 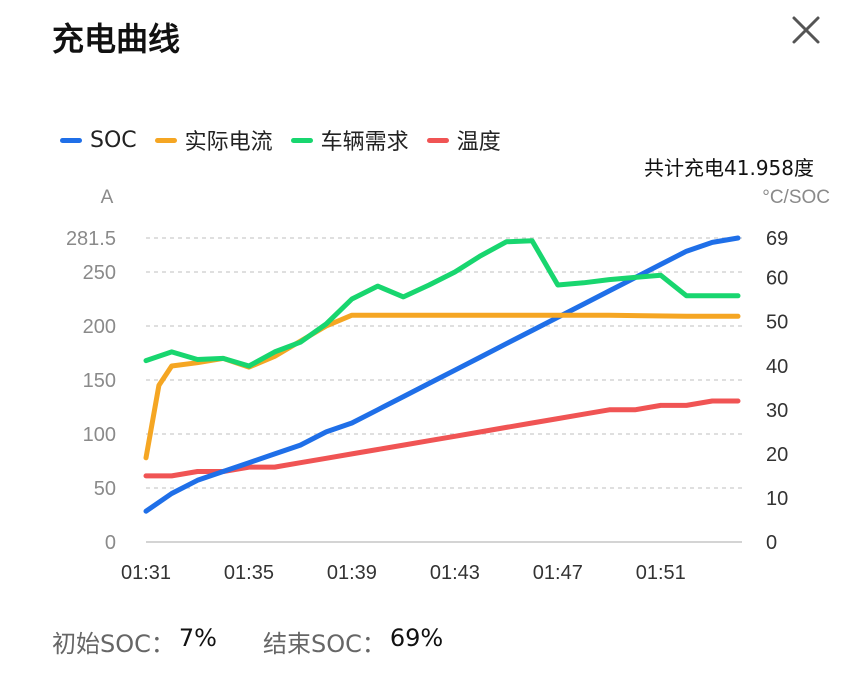 What do you see at coordinates (113, 644) in the screenshot?
I see `start-soc-label: 初始SOC：` at bounding box center [113, 644].